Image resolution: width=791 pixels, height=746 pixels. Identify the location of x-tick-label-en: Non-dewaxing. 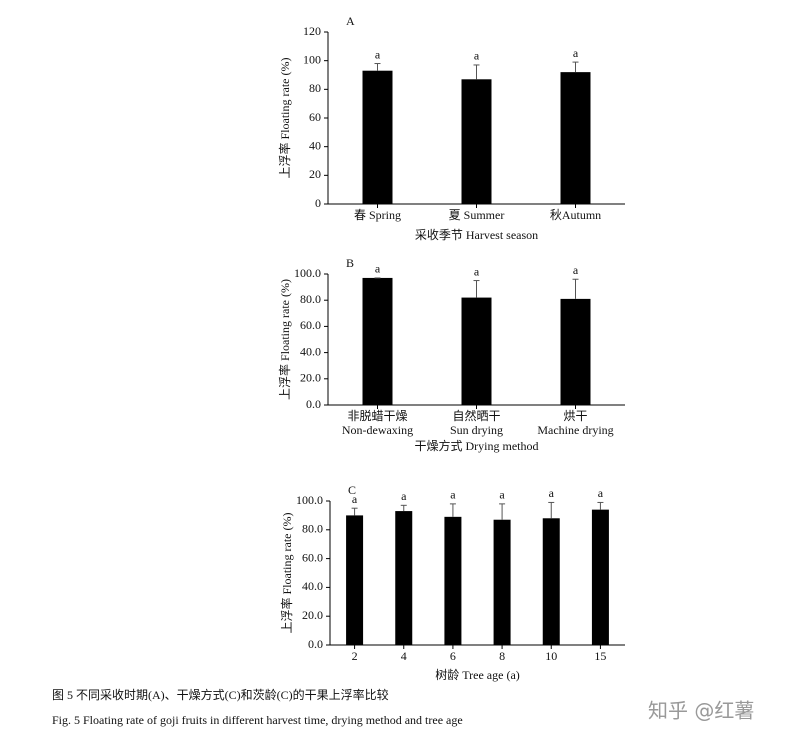
(377, 430).